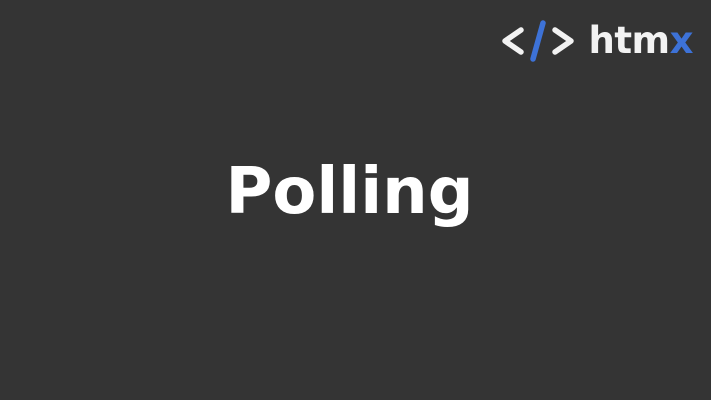 The height and width of the screenshot is (400, 711). I want to click on logo-wordmark-accent: x, so click(681, 40).